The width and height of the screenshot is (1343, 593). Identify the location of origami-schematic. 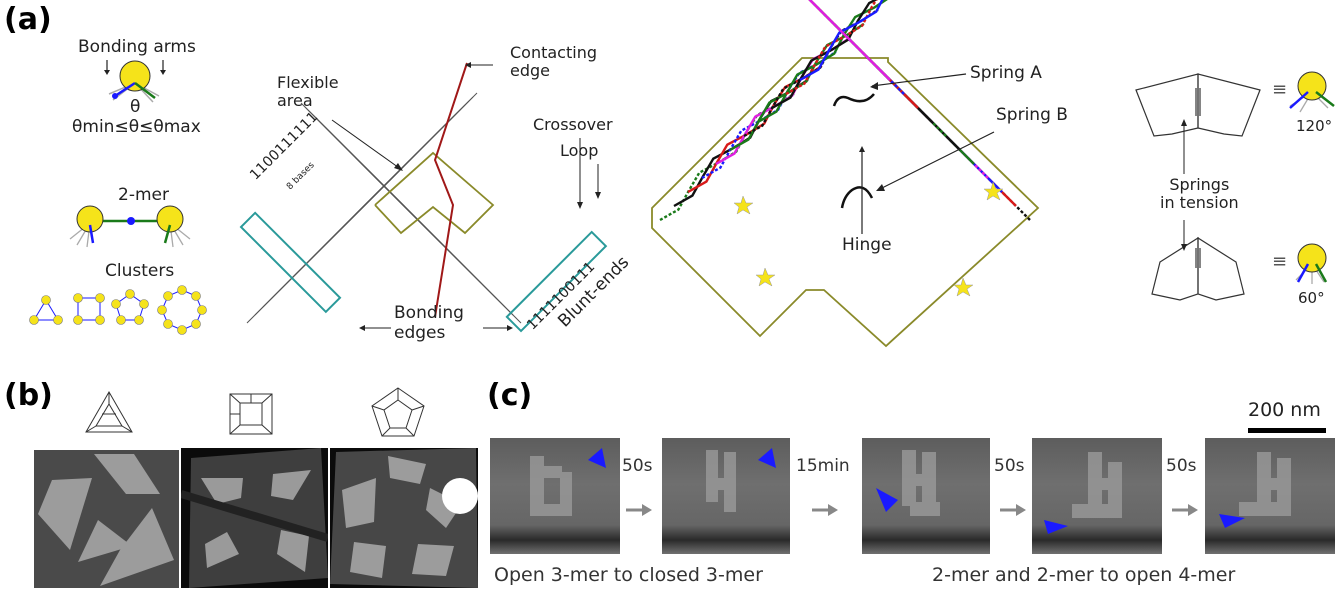
(423, 197).